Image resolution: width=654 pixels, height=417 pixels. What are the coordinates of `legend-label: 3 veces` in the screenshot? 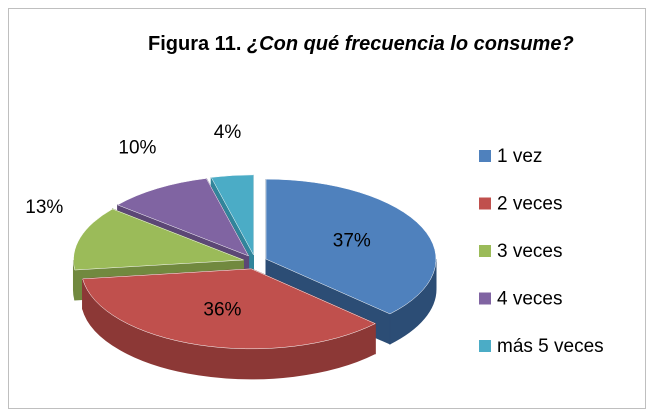 It's located at (529, 251).